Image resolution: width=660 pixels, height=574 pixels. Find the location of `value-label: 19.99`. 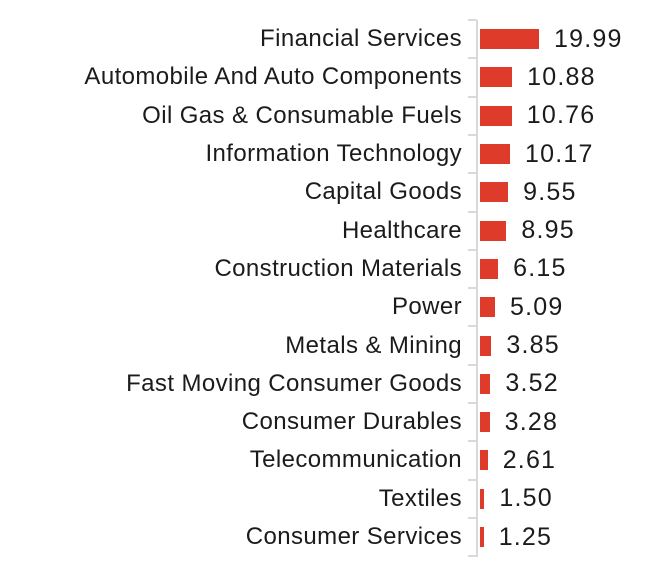

value-label: 19.99 is located at coordinates (588, 38).